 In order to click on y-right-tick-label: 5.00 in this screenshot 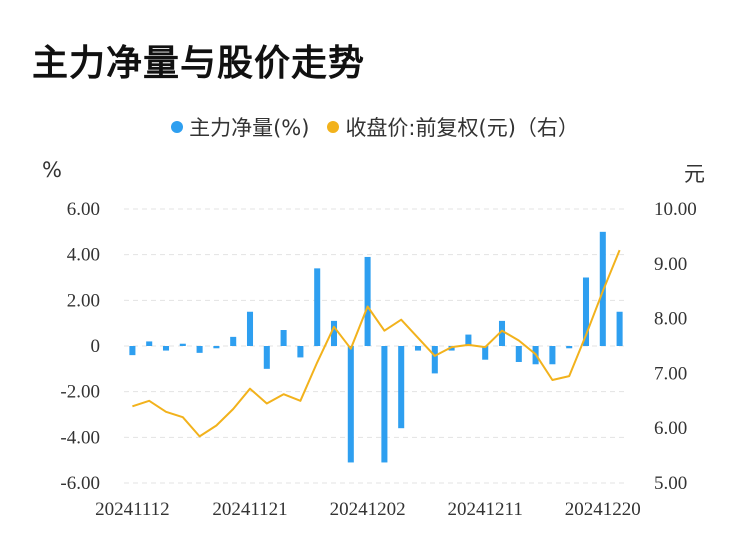, I will do `click(670, 483)`.